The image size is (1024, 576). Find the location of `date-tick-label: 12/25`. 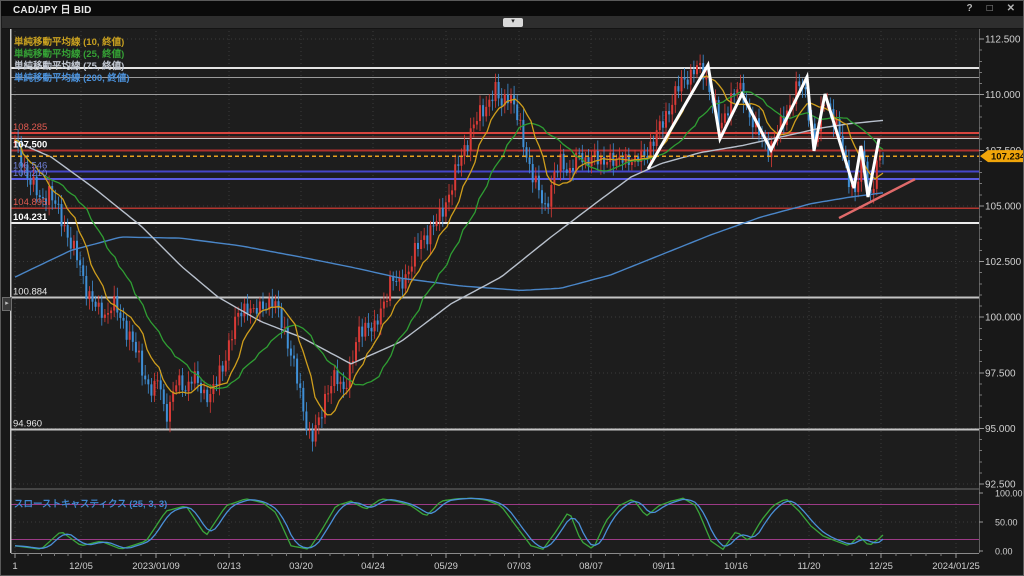

date-tick-label: 12/25 is located at coordinates (881, 566).